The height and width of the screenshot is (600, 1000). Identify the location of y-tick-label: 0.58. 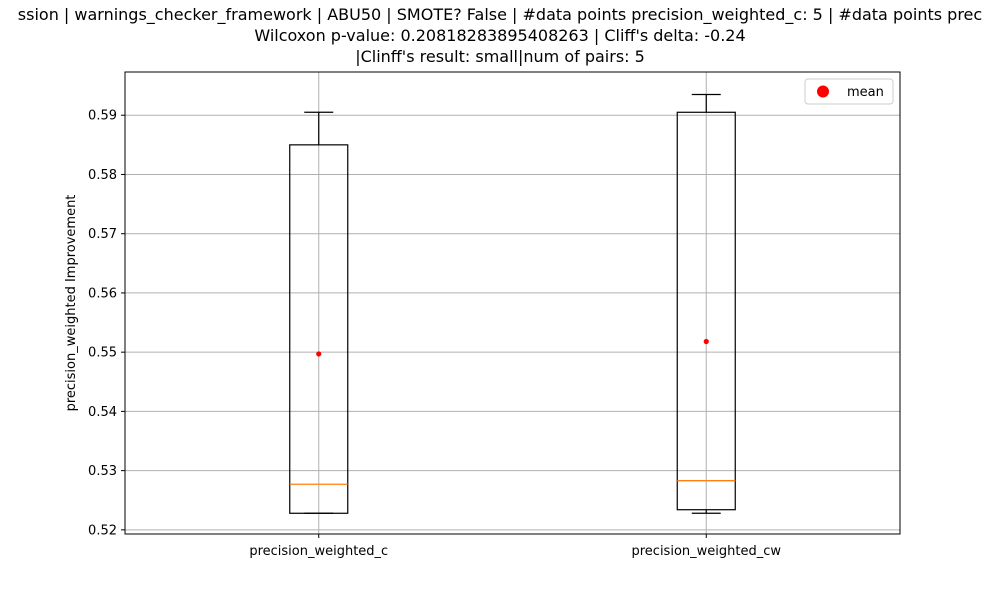
(102, 175).